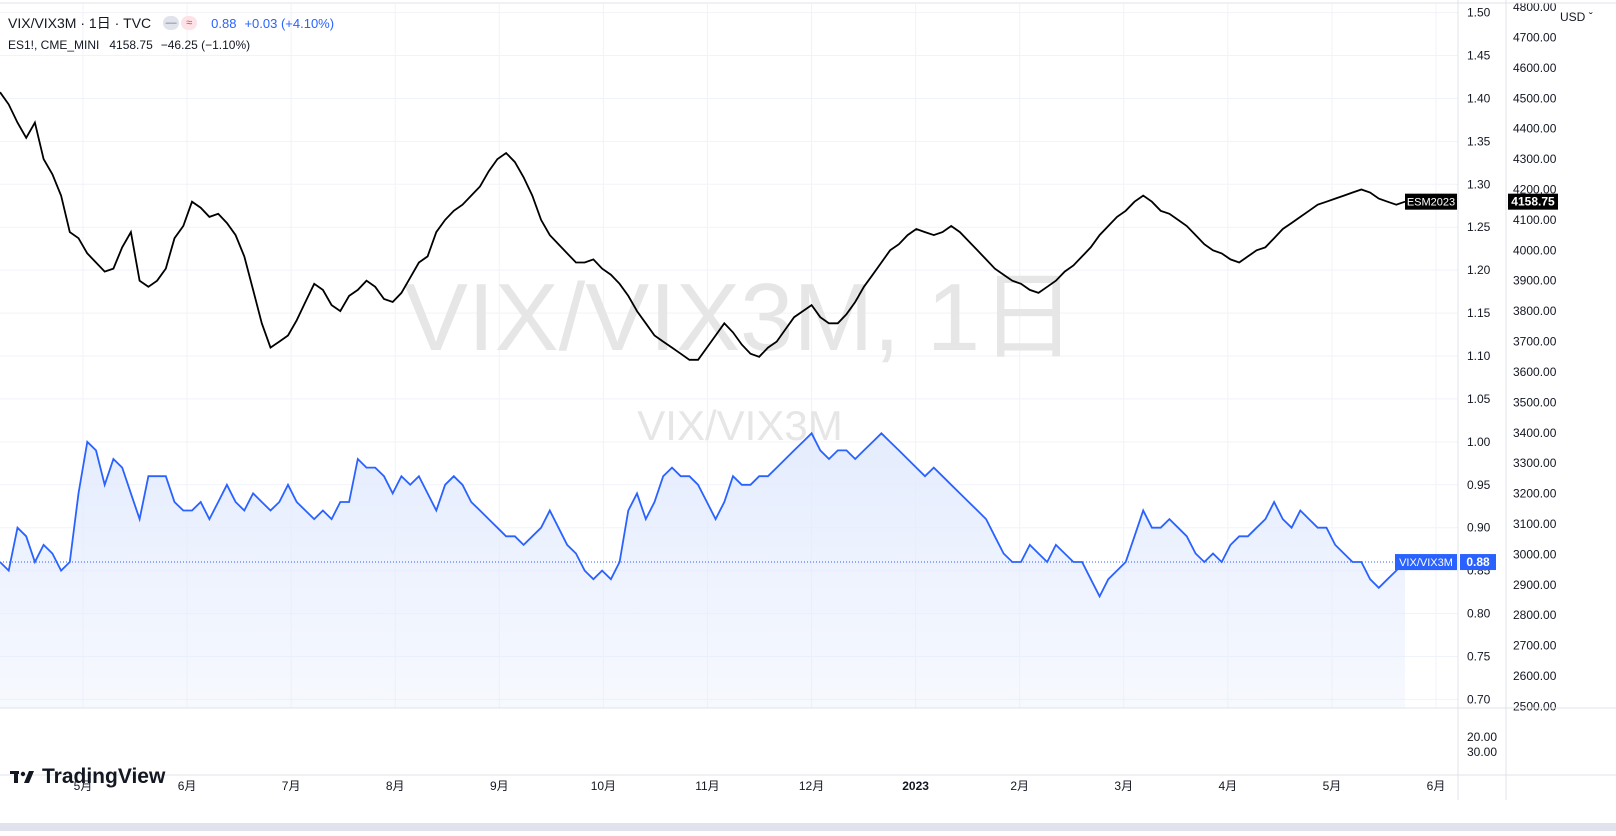 This screenshot has width=1616, height=836. I want to click on vix-price-label: 0.88, so click(1478, 562).